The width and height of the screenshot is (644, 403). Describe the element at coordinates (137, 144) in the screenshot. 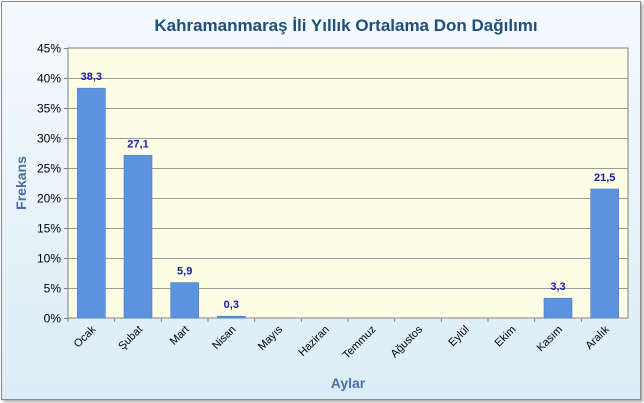

I see `data-label: 27,1` at that location.